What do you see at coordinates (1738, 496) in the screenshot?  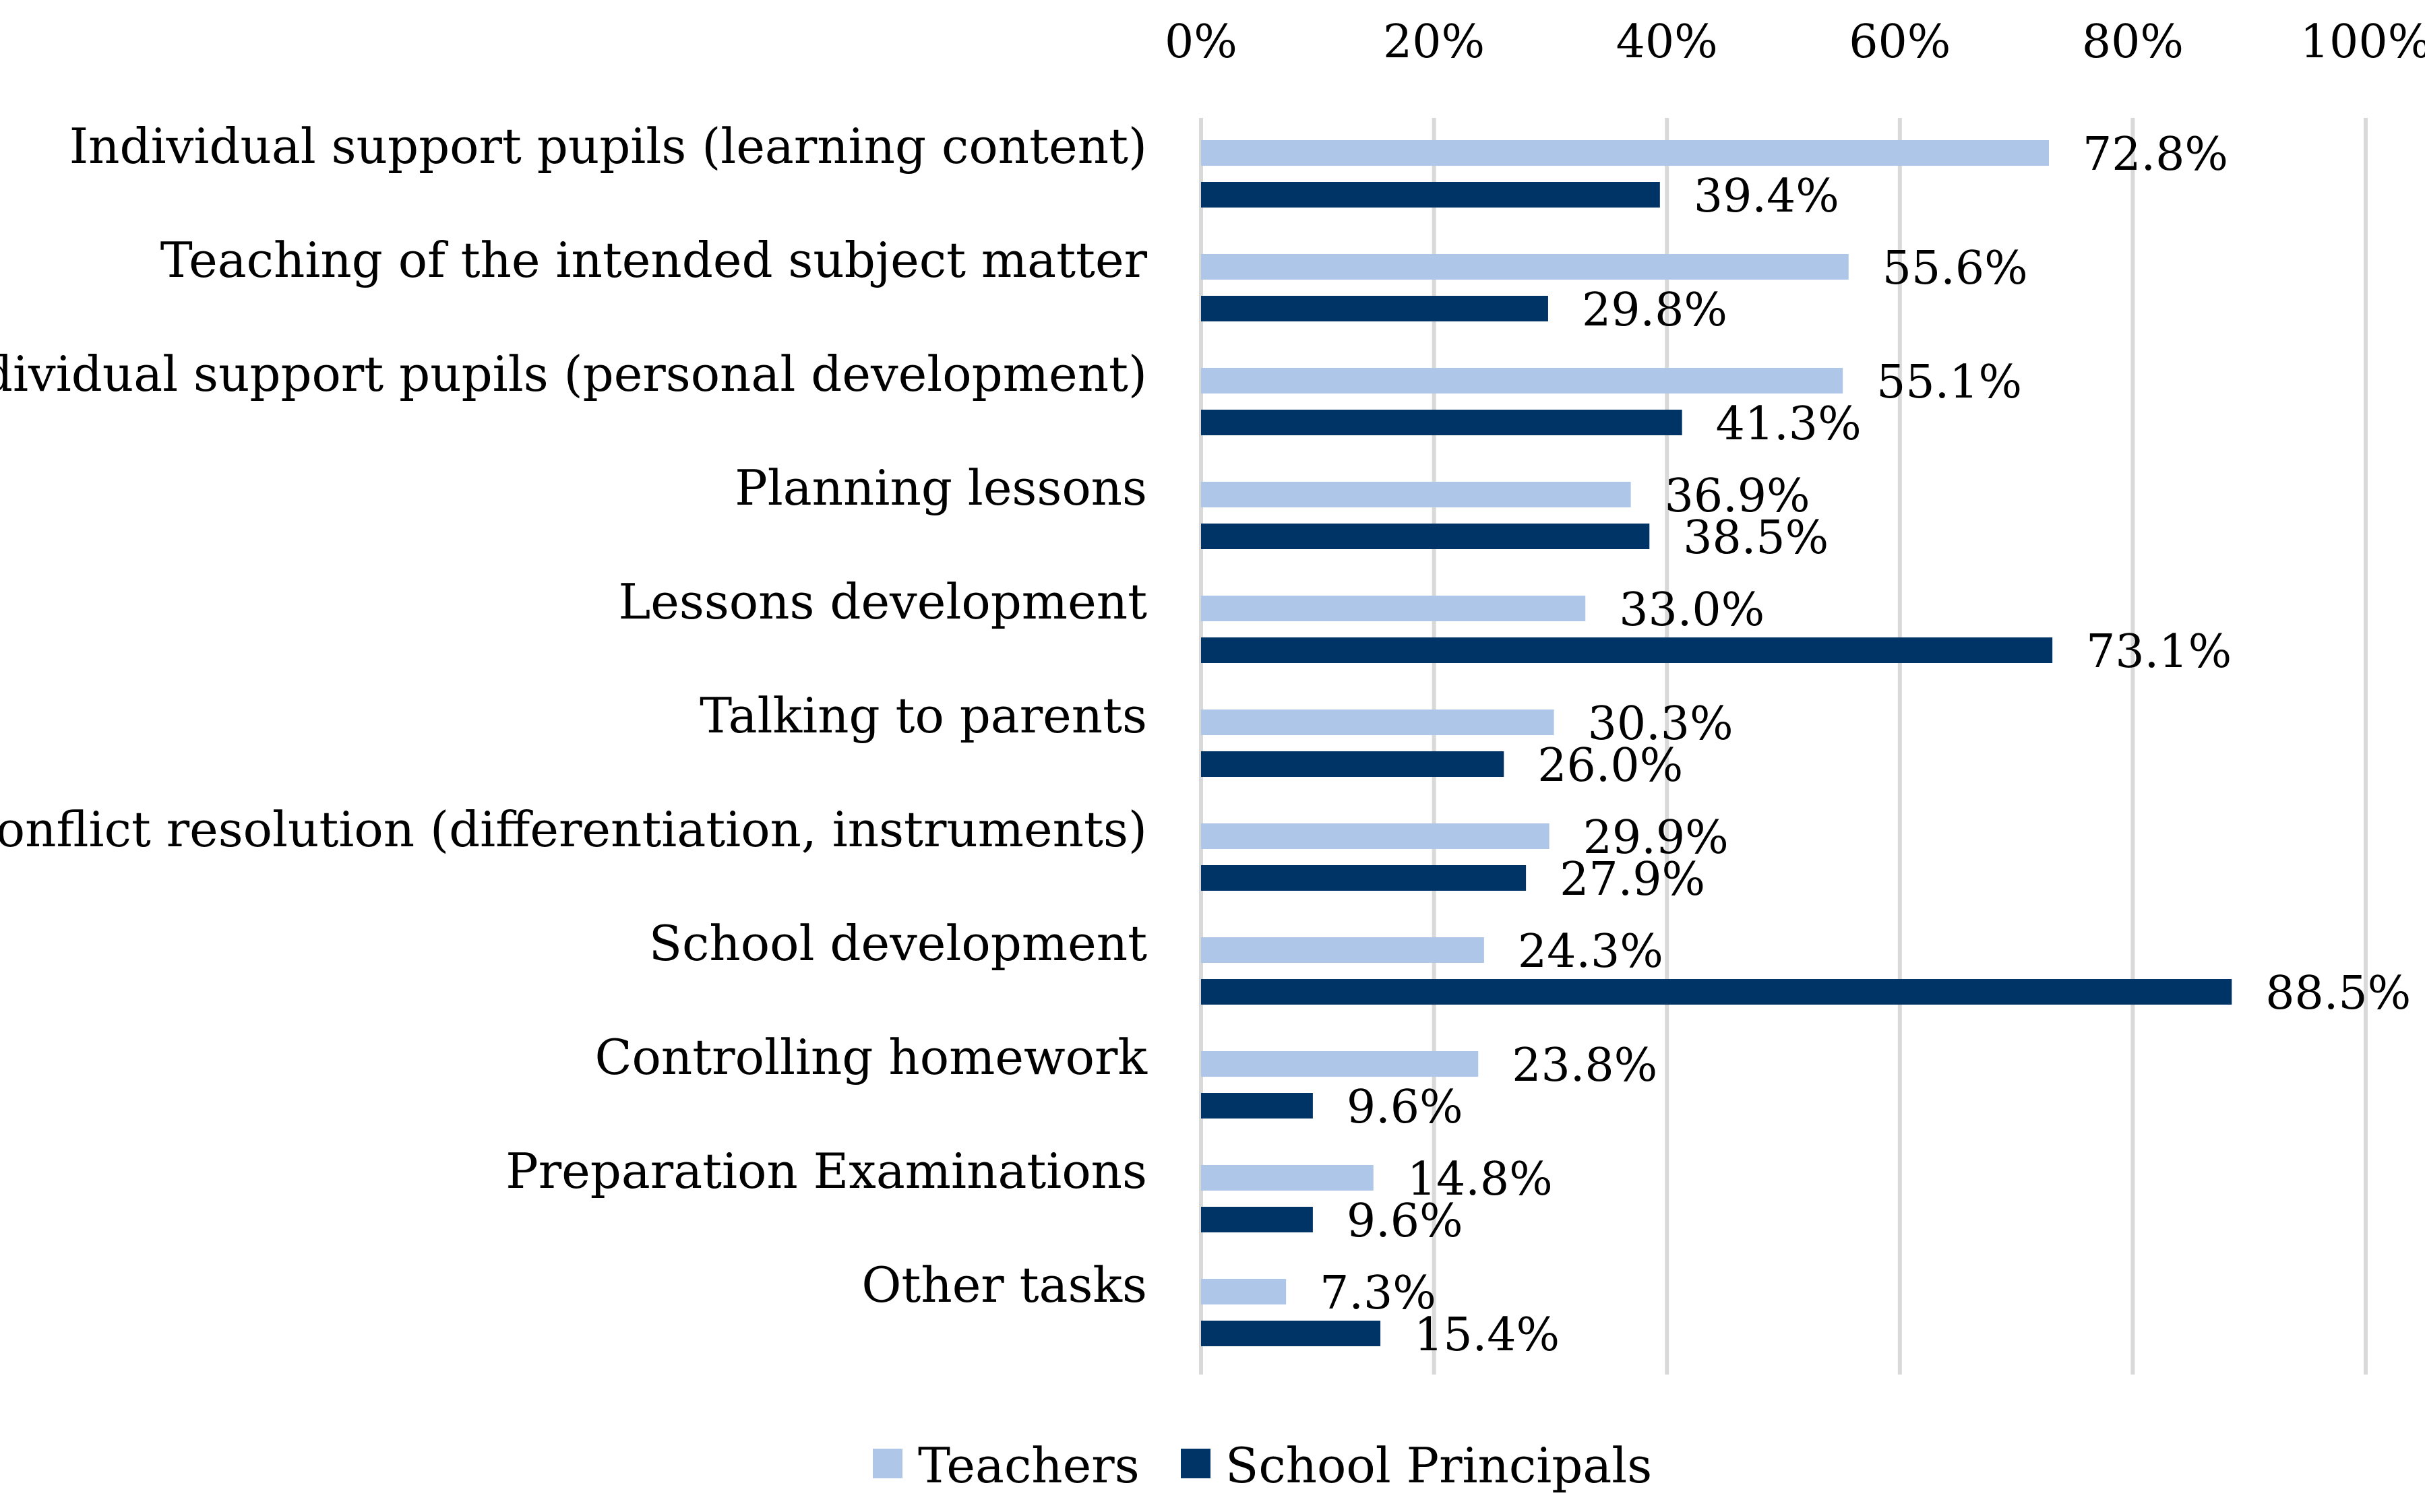 I see `teachers-value-label: 36.9%` at bounding box center [1738, 496].